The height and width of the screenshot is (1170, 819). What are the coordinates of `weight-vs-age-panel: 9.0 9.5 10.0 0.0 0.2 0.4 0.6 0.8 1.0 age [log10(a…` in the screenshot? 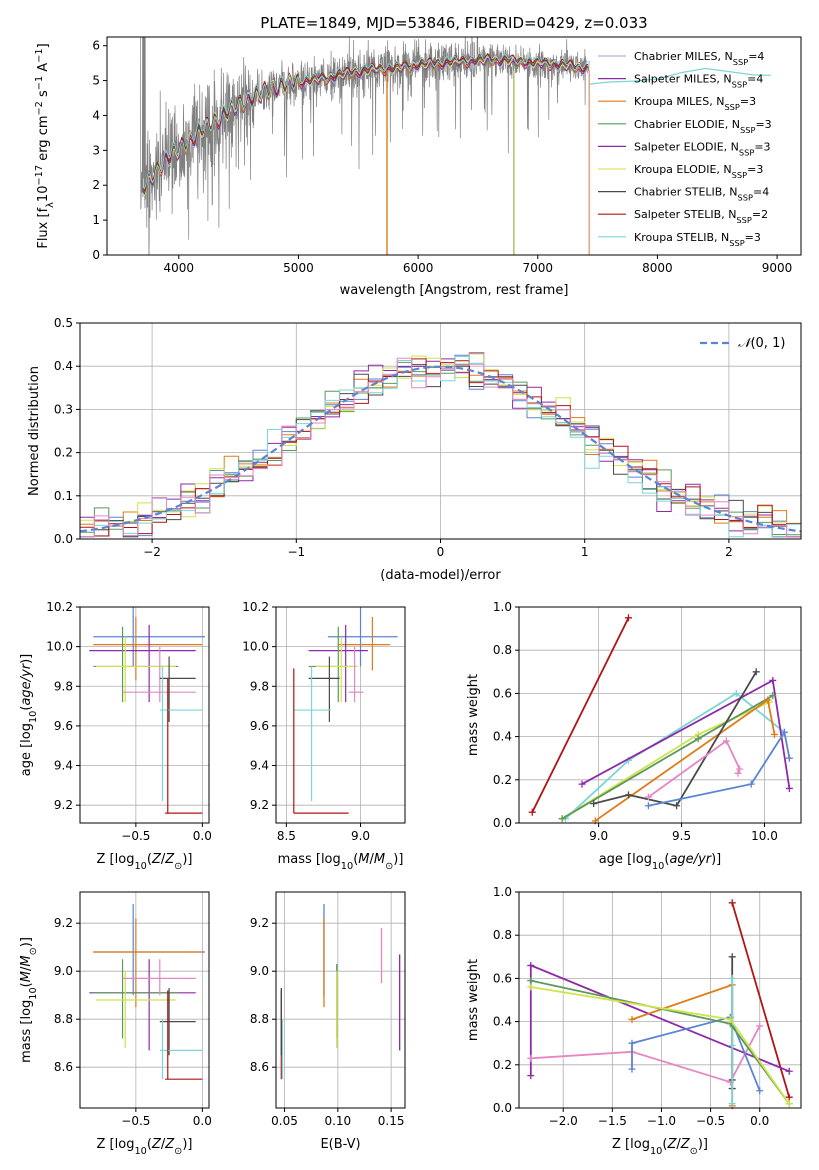 It's located at (634, 736).